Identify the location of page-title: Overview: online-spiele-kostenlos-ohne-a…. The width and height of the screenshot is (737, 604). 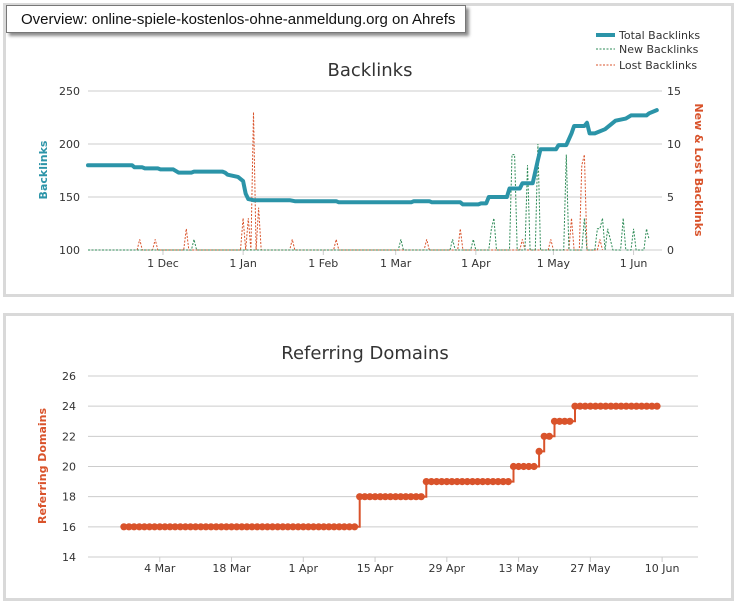
(236, 19).